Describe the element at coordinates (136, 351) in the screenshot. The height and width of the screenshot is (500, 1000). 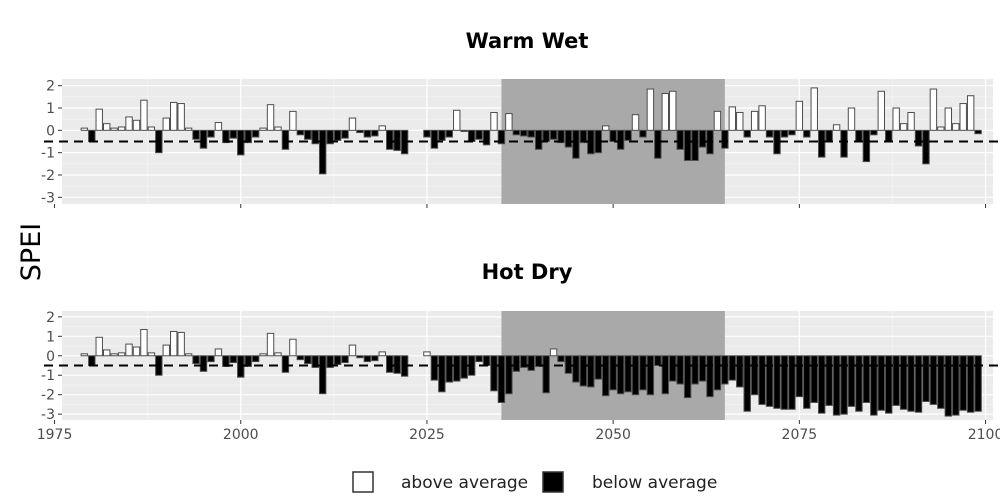
I see `bar-1986` at that location.